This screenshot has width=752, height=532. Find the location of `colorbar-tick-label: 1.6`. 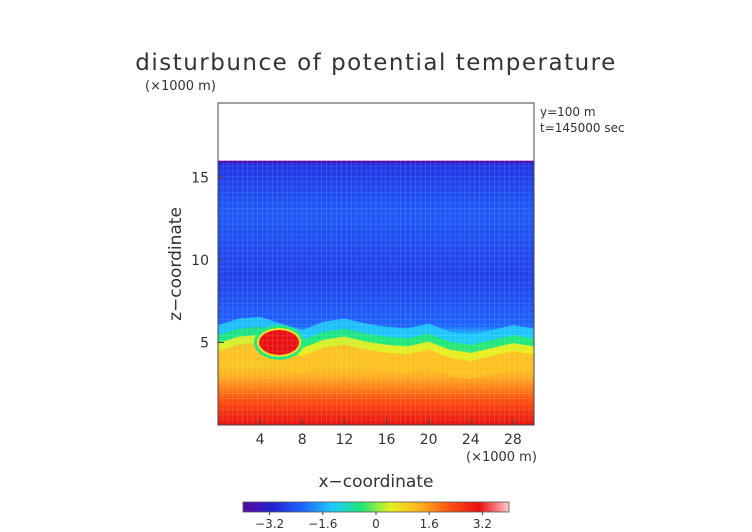

colorbar-tick-label: 1.6 is located at coordinates (429, 524).